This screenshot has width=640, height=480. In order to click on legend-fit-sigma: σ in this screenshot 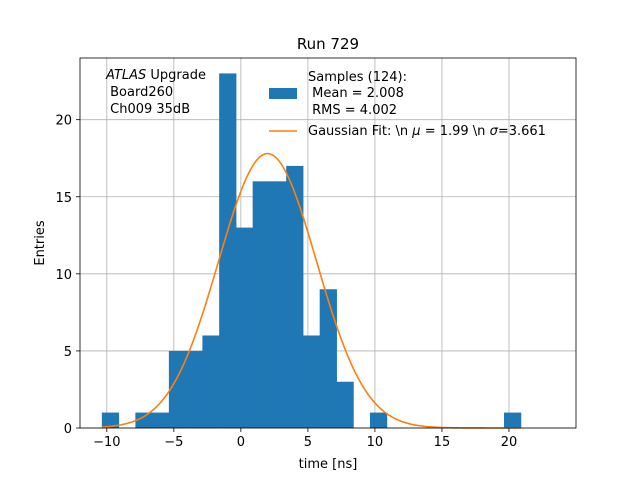, I will do `click(494, 131)`.